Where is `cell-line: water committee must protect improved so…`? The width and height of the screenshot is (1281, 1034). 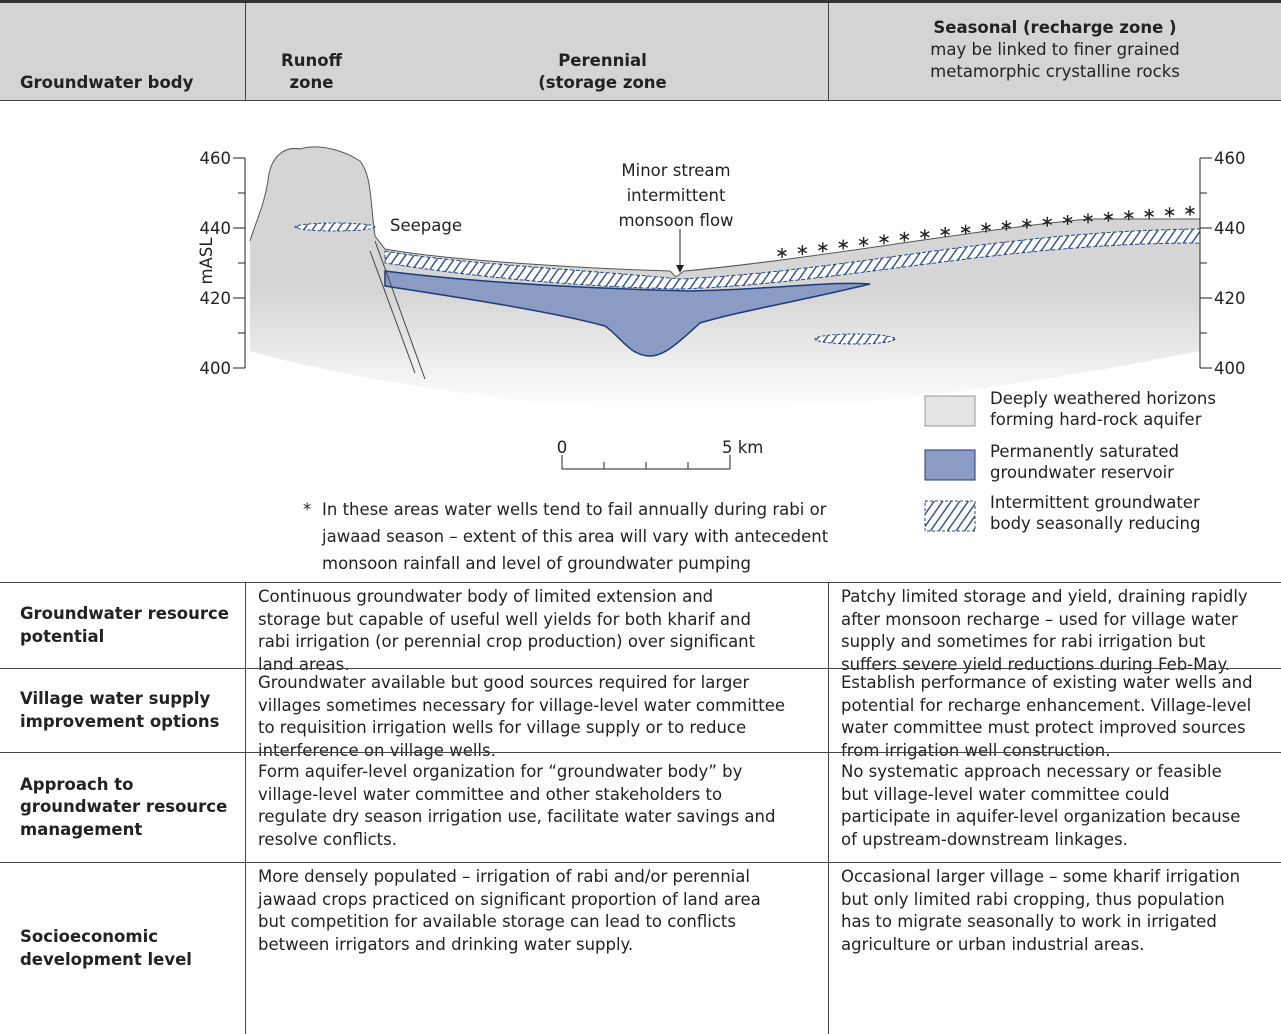 cell-line: water committee must protect improved so… is located at coordinates (1043, 727).